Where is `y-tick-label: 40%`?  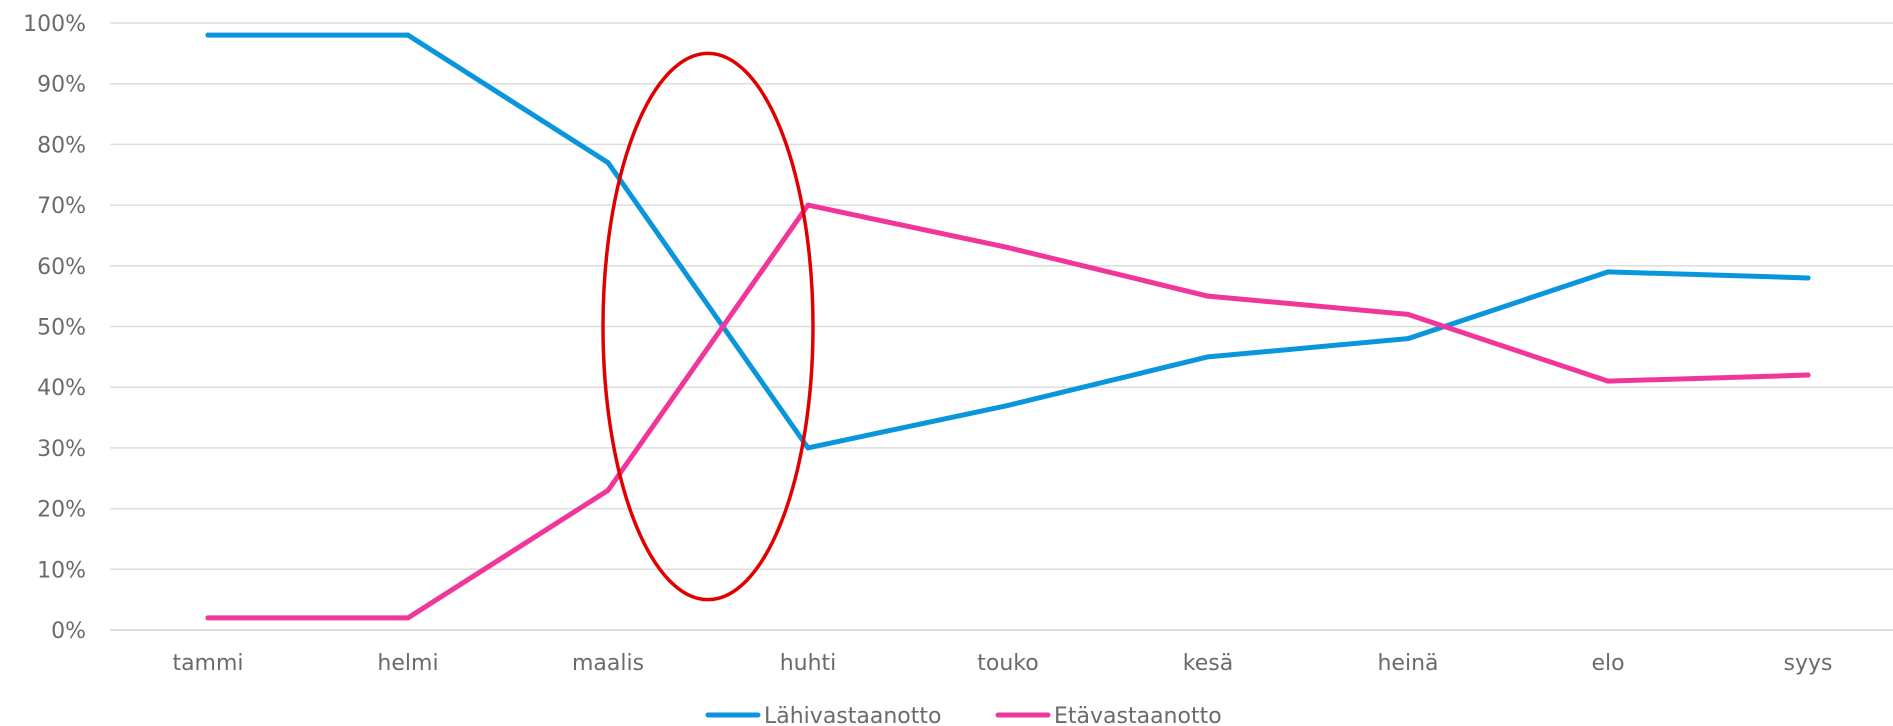 y-tick-label: 40% is located at coordinates (61, 388).